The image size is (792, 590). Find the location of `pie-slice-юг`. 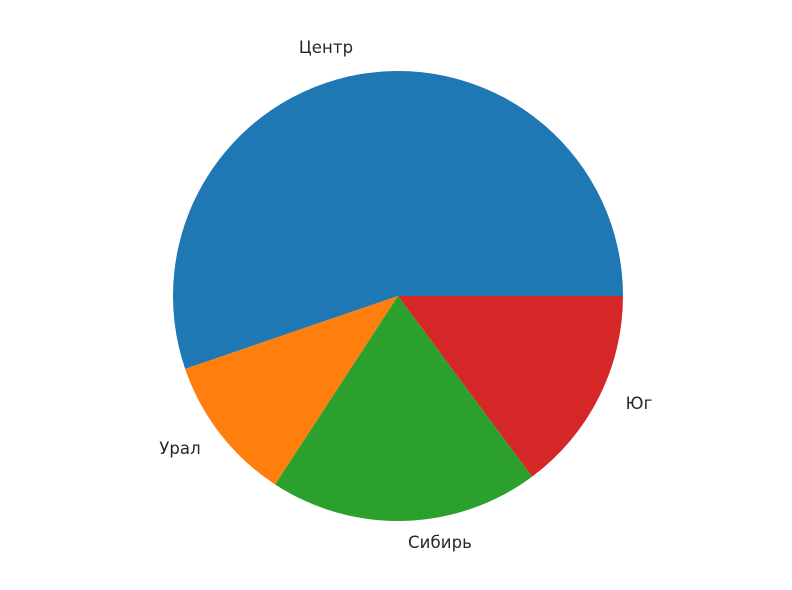

pie-slice-юг is located at coordinates (510, 386).